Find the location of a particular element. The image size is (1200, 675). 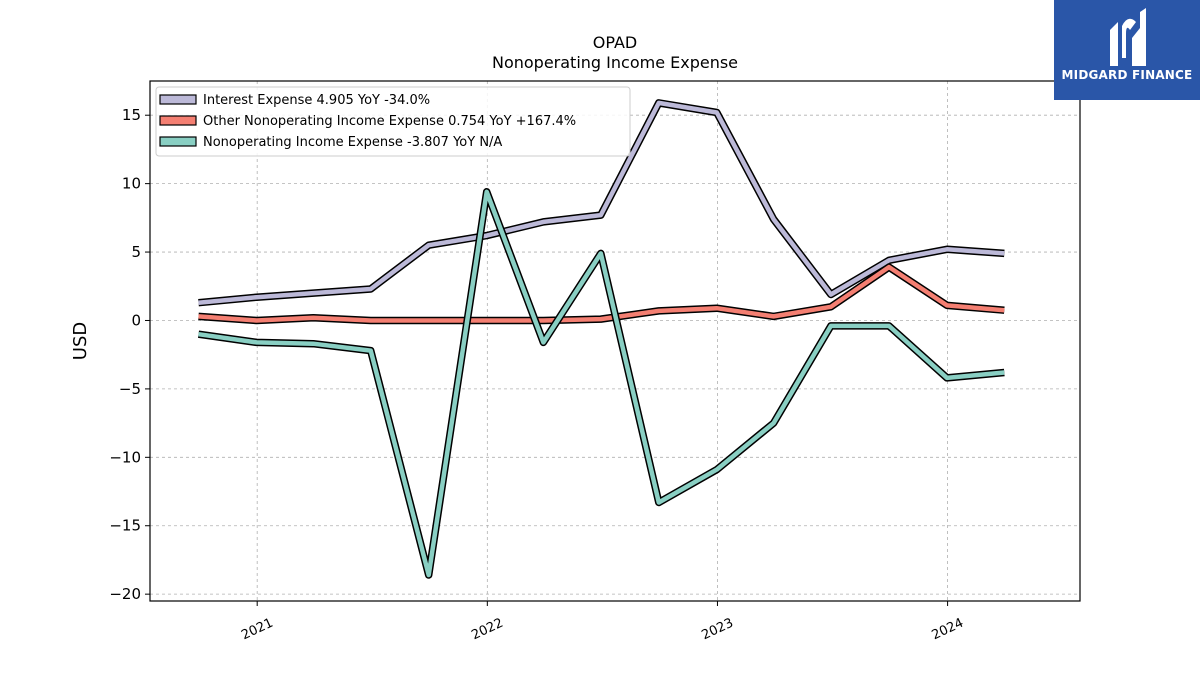

brand-logo: MIDGARD FINANCE is located at coordinates (1127, 50).